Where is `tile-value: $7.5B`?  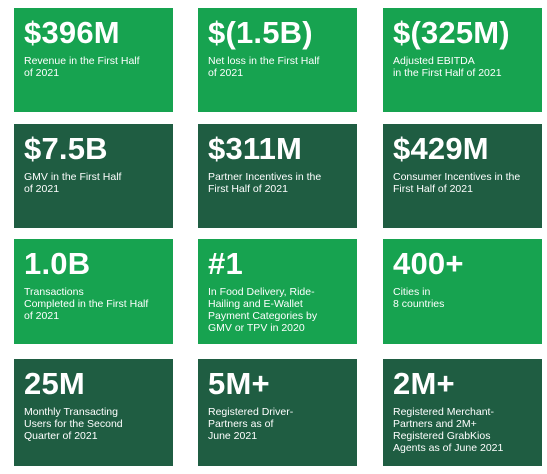
tile-value: $7.5B is located at coordinates (66, 148).